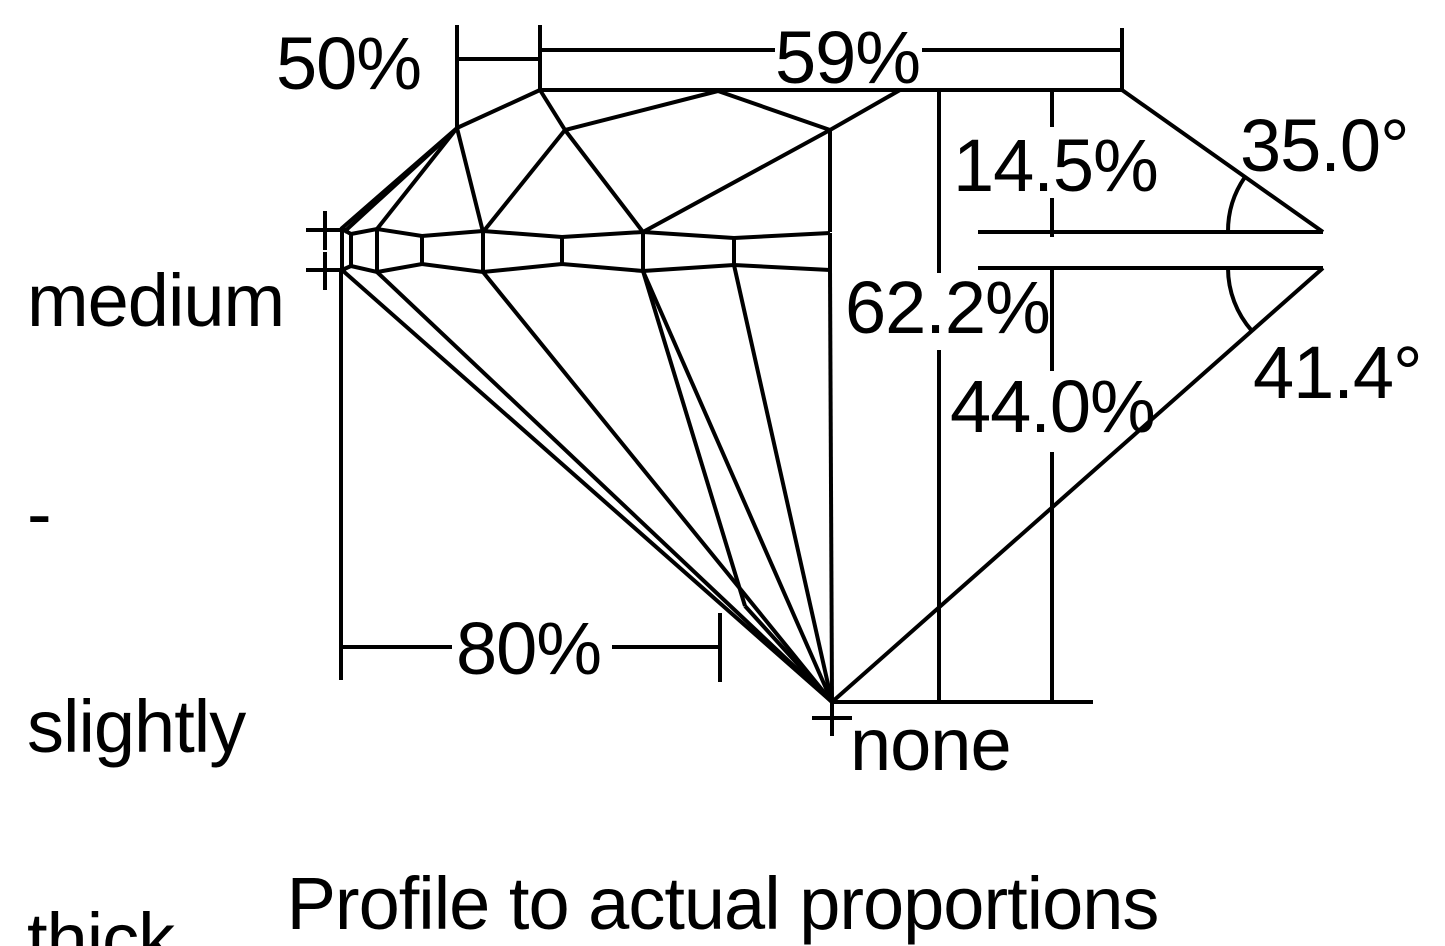 The image size is (1445, 946). What do you see at coordinates (1240, 300) in the screenshot?
I see `pavilion-angle-arc` at bounding box center [1240, 300].